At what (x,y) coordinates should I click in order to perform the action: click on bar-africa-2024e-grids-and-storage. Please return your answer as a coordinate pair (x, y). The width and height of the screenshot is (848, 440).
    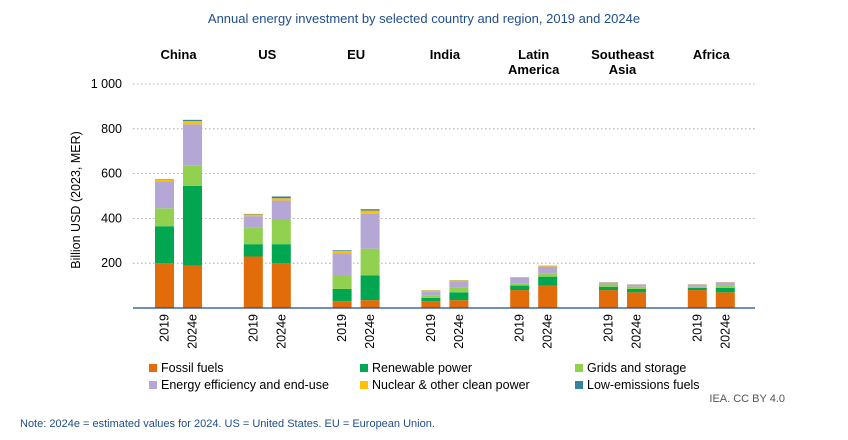
    Looking at the image, I should click on (725, 286).